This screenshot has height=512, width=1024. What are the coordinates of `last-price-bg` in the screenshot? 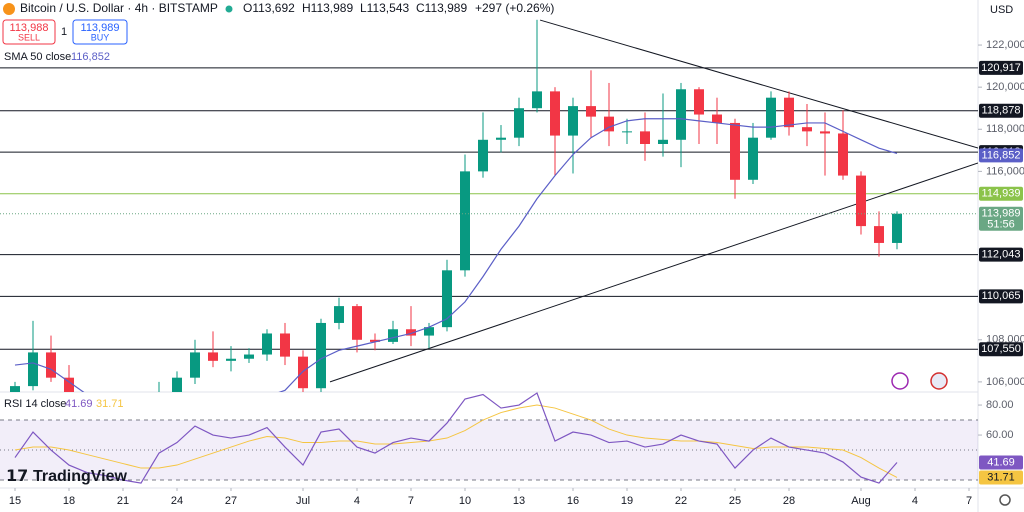 It's located at (1001, 218).